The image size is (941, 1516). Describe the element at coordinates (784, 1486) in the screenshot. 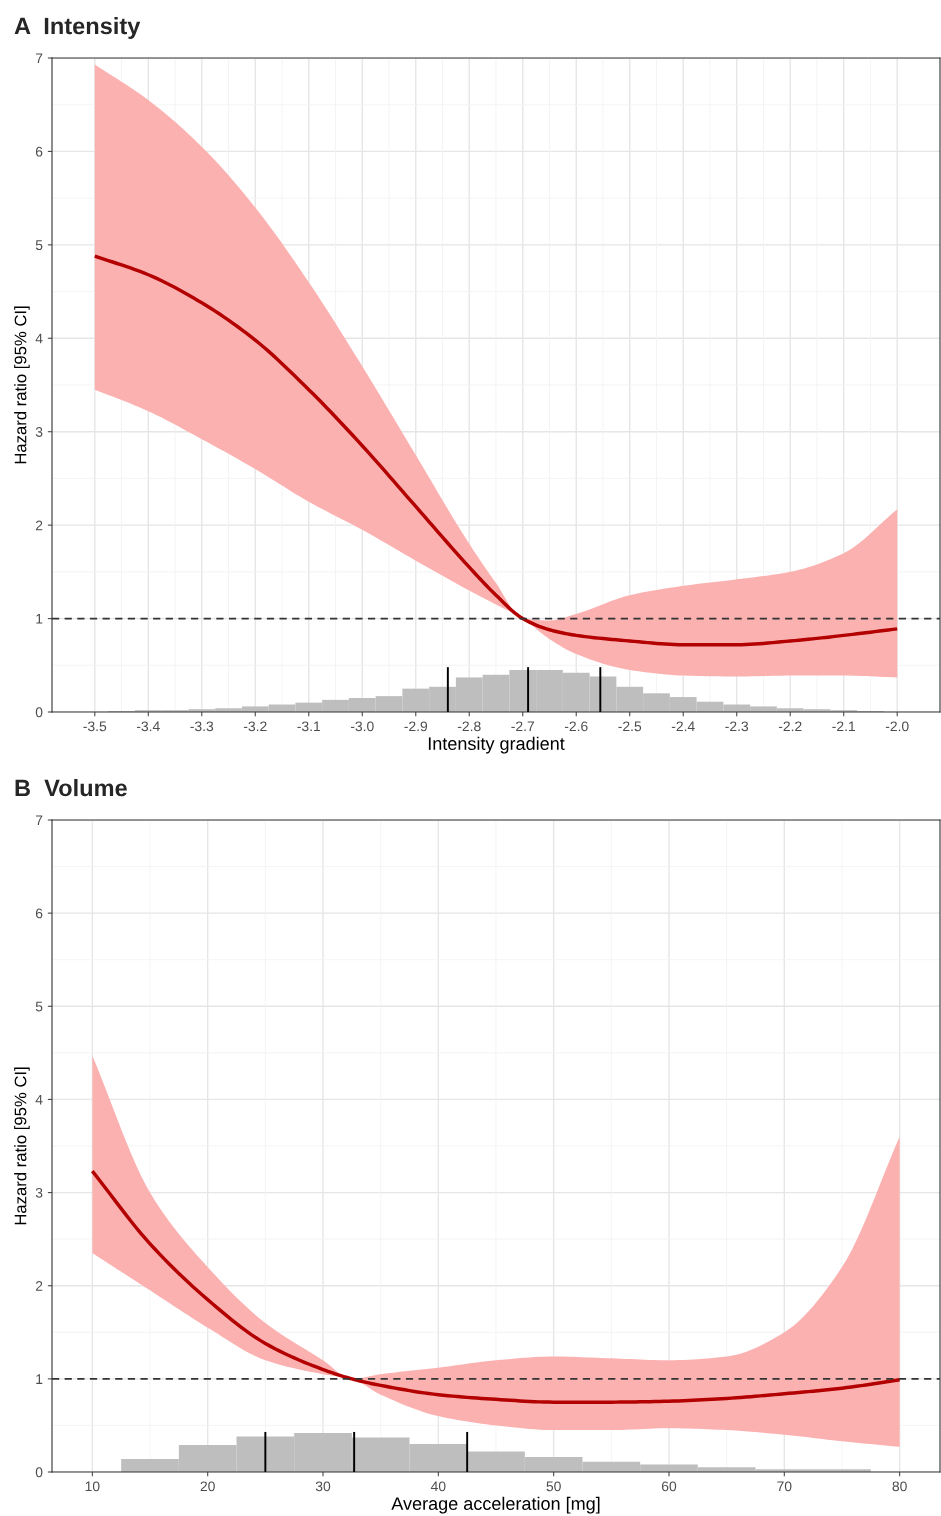

I see `x-tick-label: 70` at that location.